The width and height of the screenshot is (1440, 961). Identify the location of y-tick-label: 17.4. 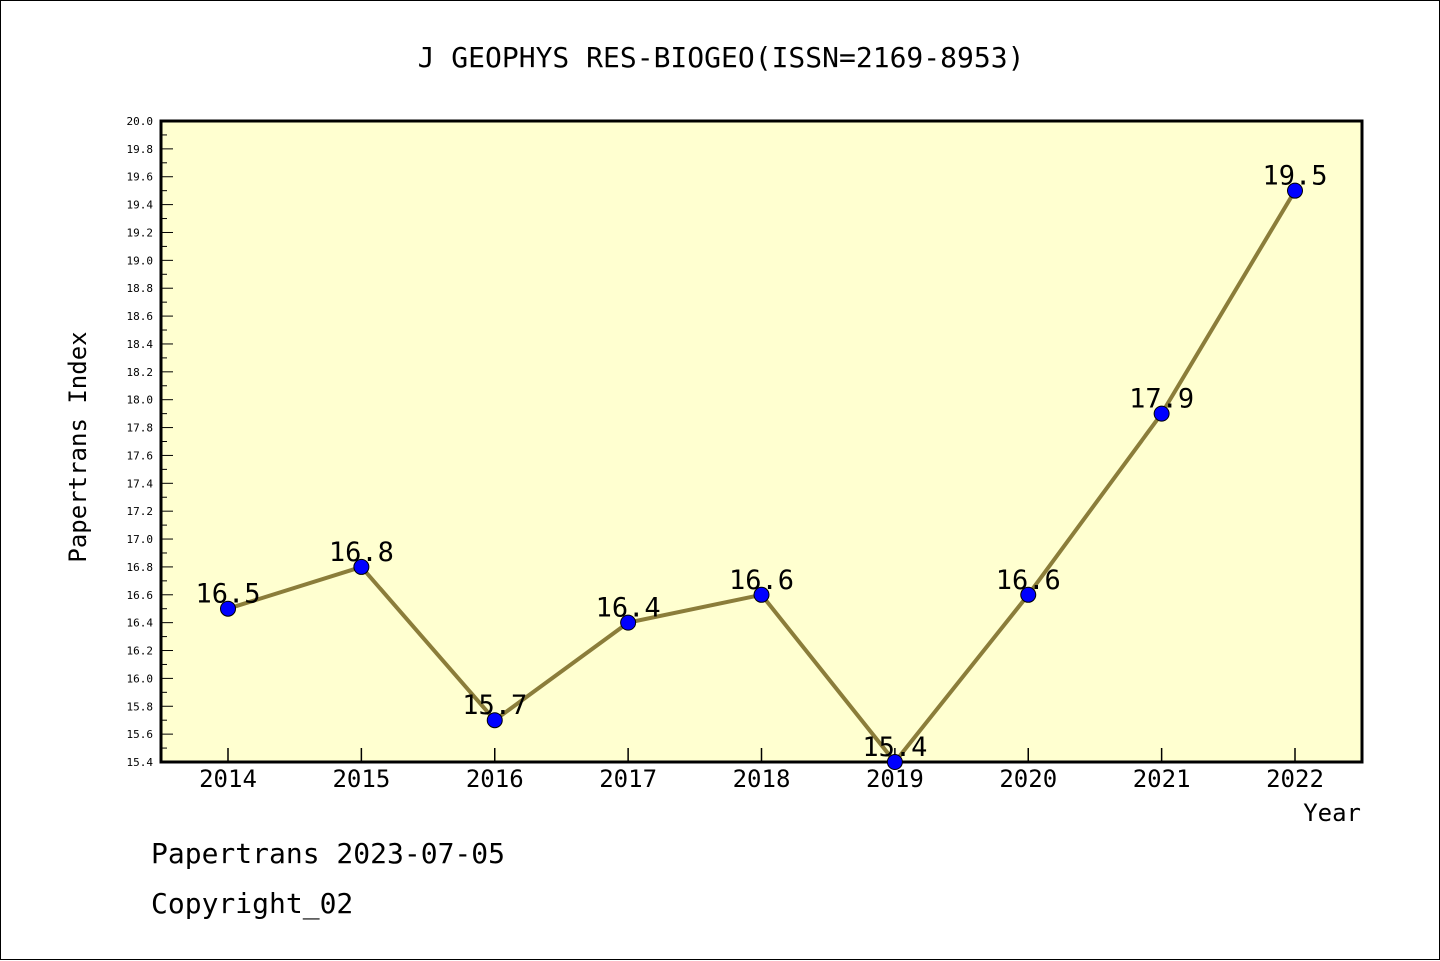
(140, 483).